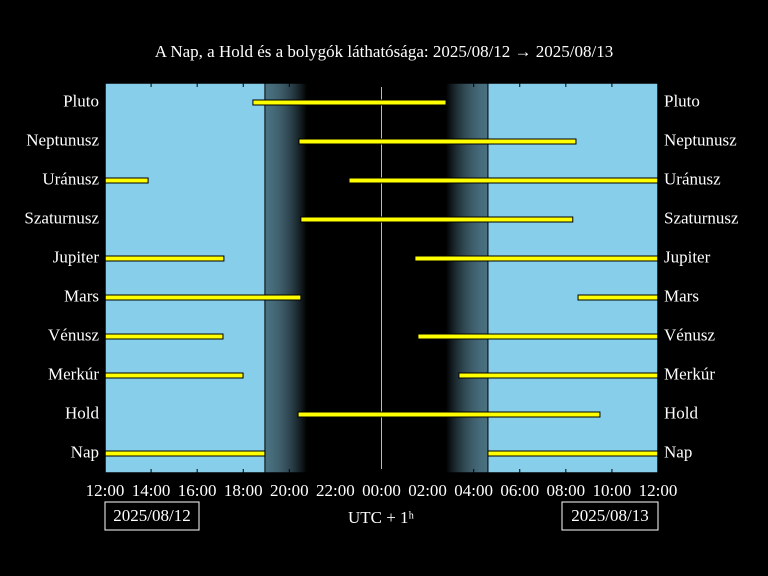 This screenshot has width=768, height=576. What do you see at coordinates (565, 490) in the screenshot?
I see `x-tick-label: 08:00` at bounding box center [565, 490].